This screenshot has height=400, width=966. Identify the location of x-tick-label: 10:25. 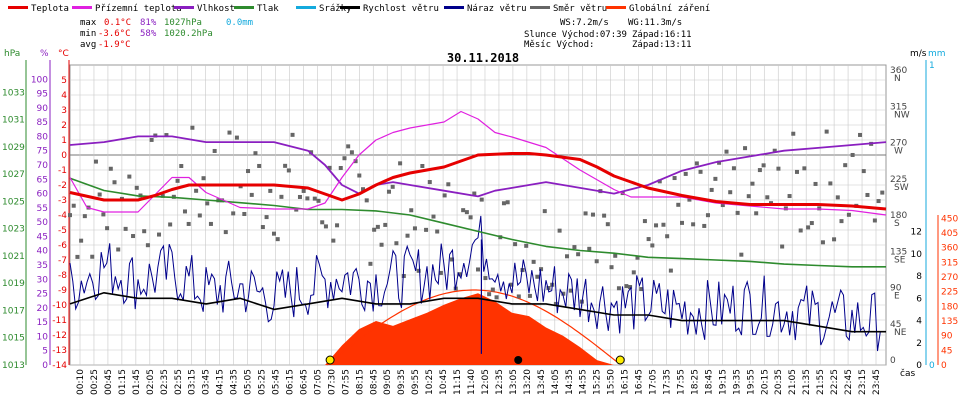
(430, 382).